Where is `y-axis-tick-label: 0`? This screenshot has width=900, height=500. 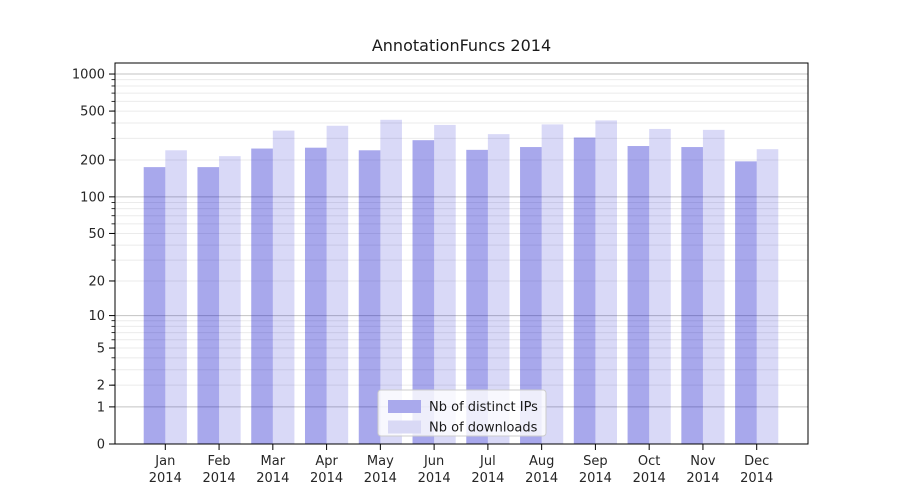
y-axis-tick-label: 0 is located at coordinates (101, 445).